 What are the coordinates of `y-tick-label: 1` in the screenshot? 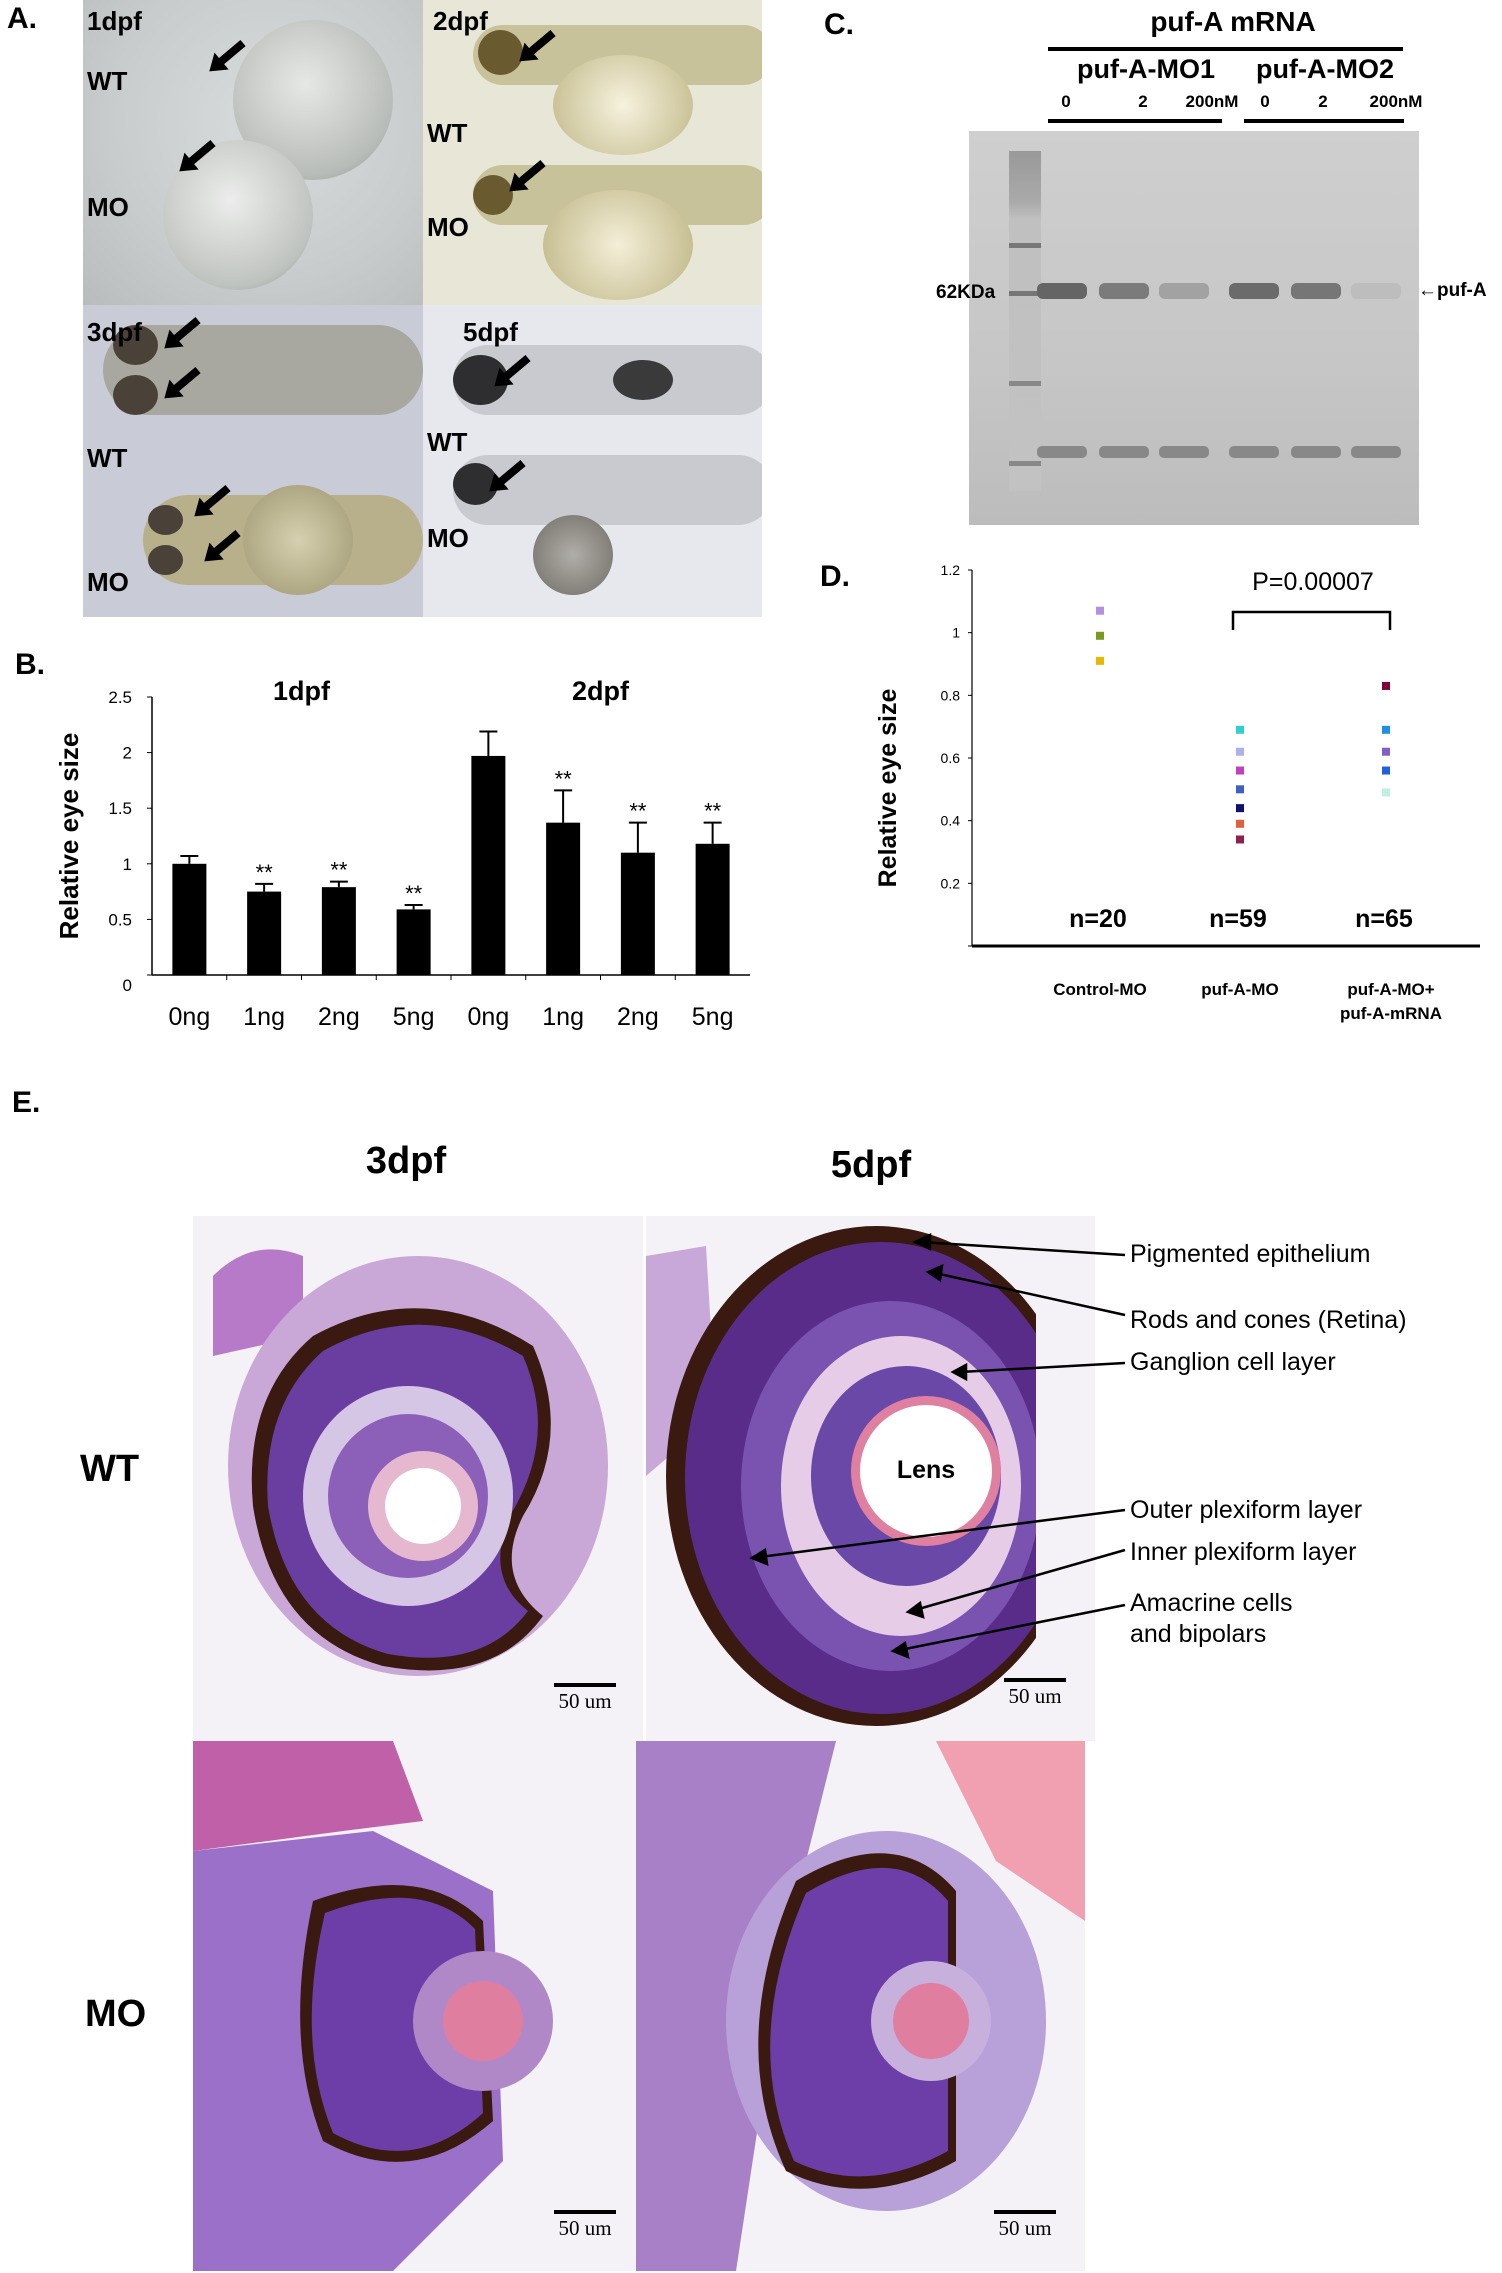 It's located at (956, 633).